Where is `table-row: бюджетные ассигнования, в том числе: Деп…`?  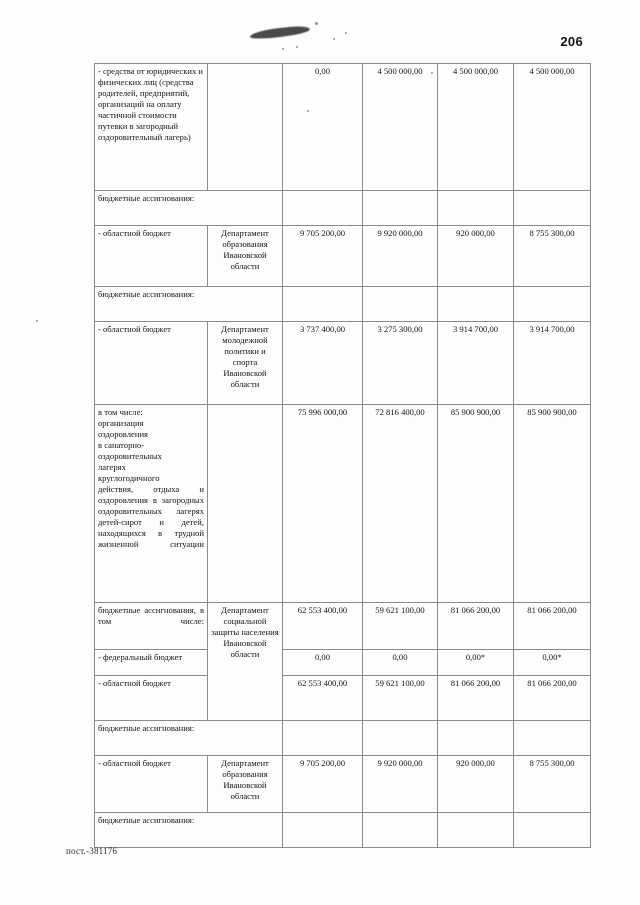
table-row: бюджетные ассигнования, в том числе: Деп… is located at coordinates (342, 661).